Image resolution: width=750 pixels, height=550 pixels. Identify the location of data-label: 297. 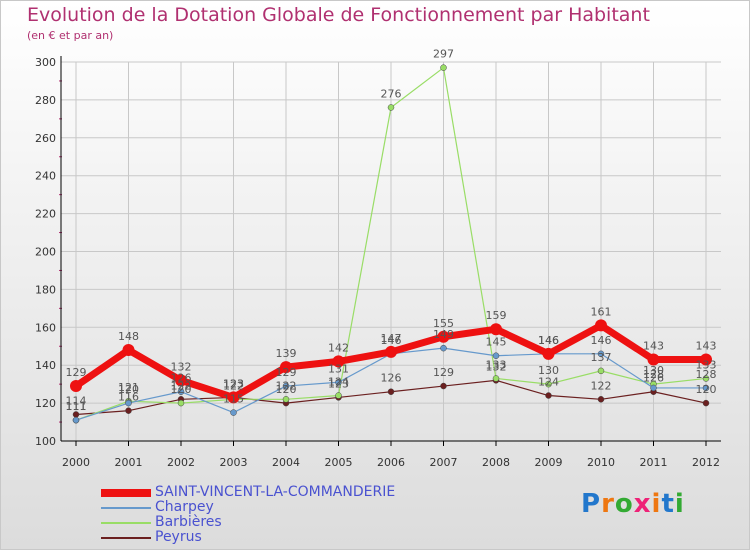
(443, 54).